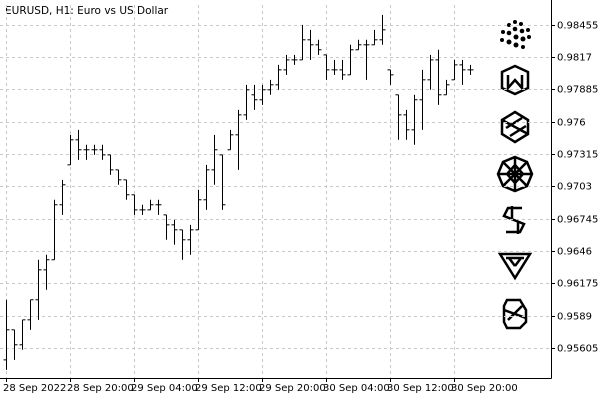 The height and width of the screenshot is (400, 600). What do you see at coordinates (515, 80) in the screenshot?
I see `icon-hex` at bounding box center [515, 80].